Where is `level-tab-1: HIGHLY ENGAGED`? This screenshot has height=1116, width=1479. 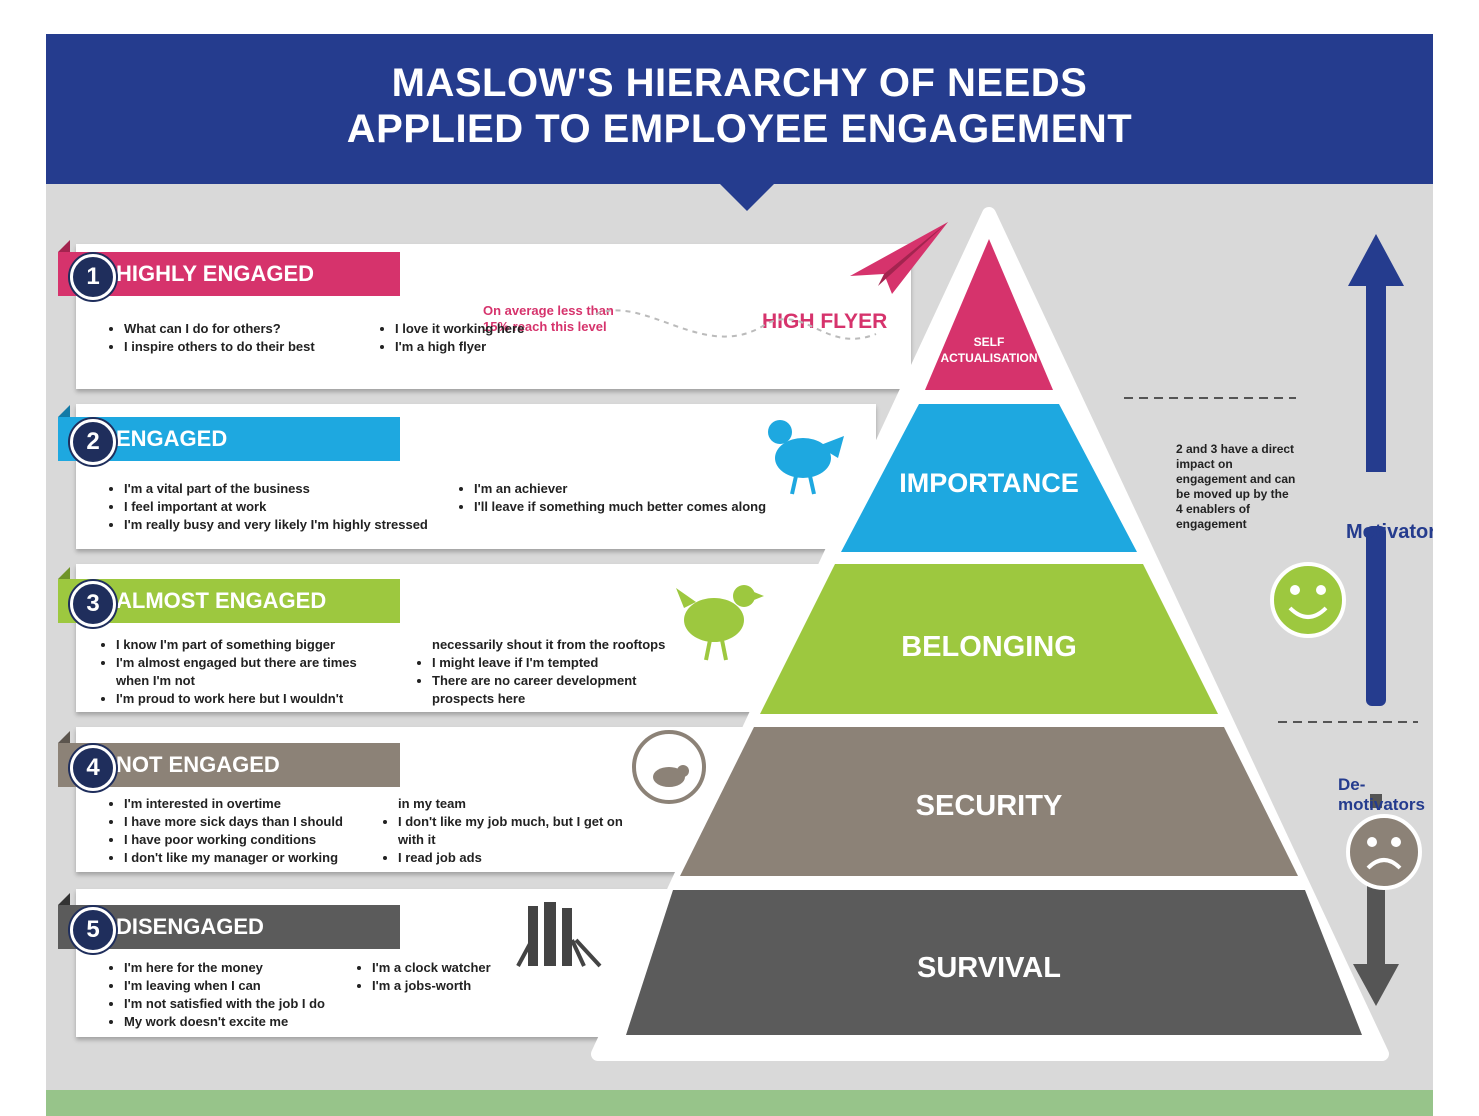 level-tab-1: HIGHLY ENGAGED is located at coordinates (229, 274).